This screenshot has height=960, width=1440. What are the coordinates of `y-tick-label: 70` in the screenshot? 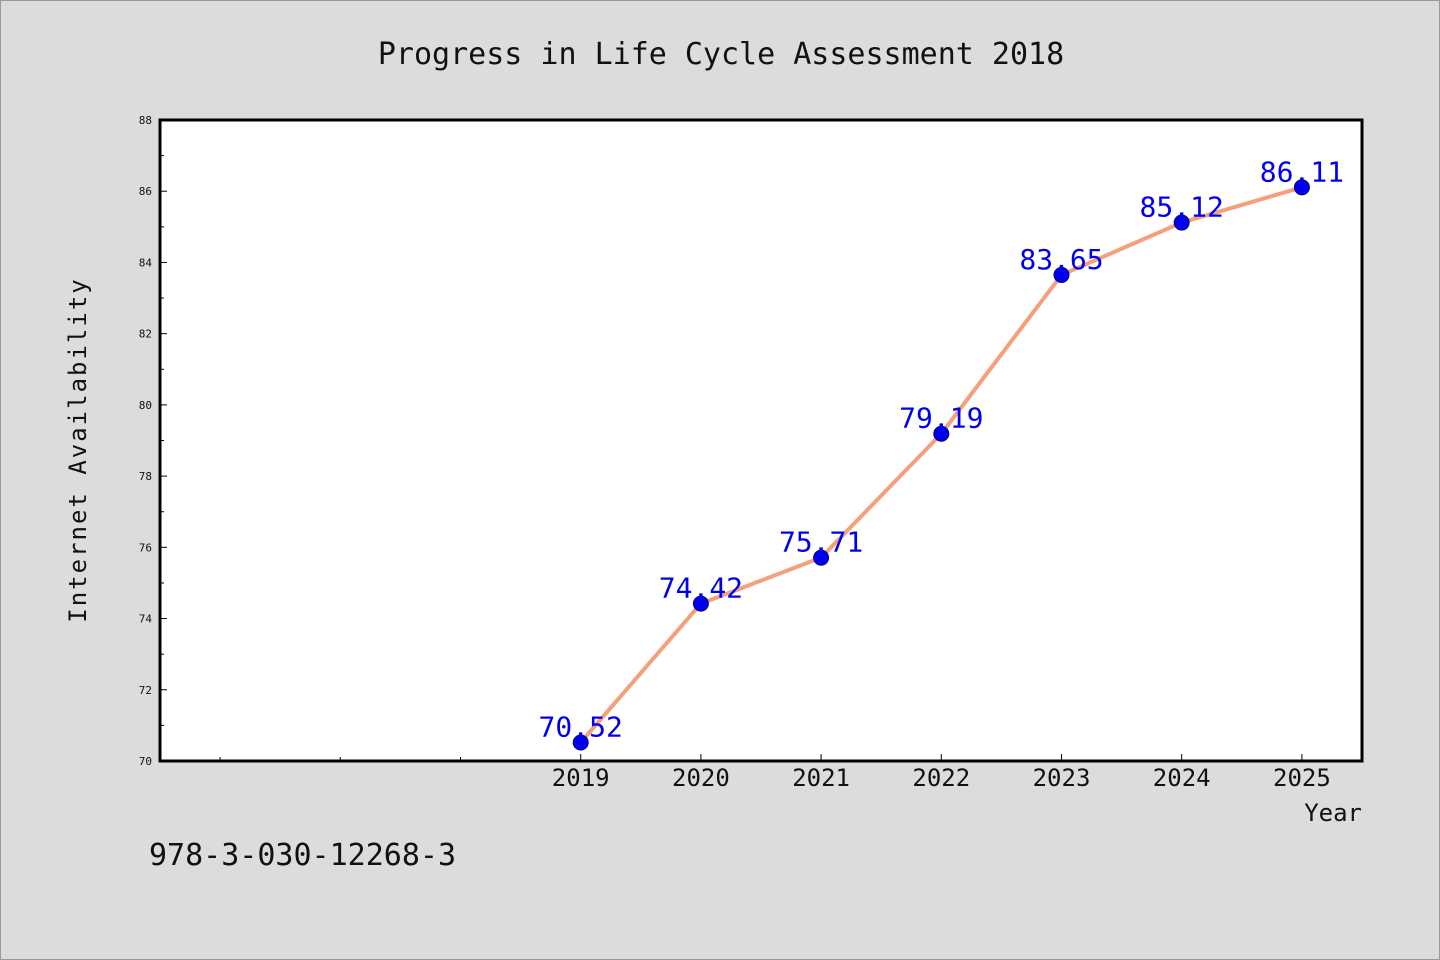 It's located at (145, 761).